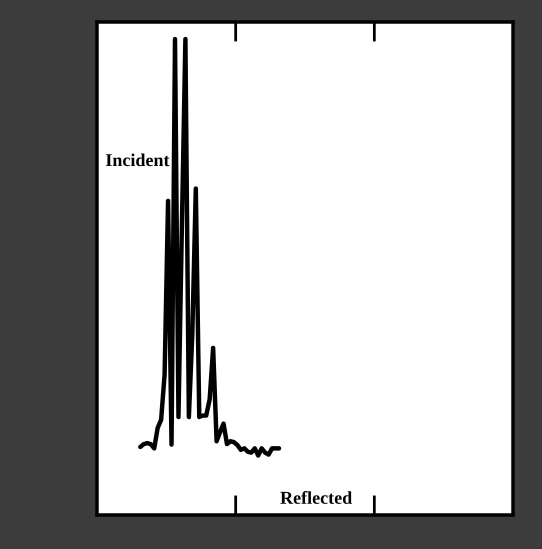 Image resolution: width=542 pixels, height=549 pixels. Describe the element at coordinates (138, 160) in the screenshot. I see `annotation: Incident` at that location.